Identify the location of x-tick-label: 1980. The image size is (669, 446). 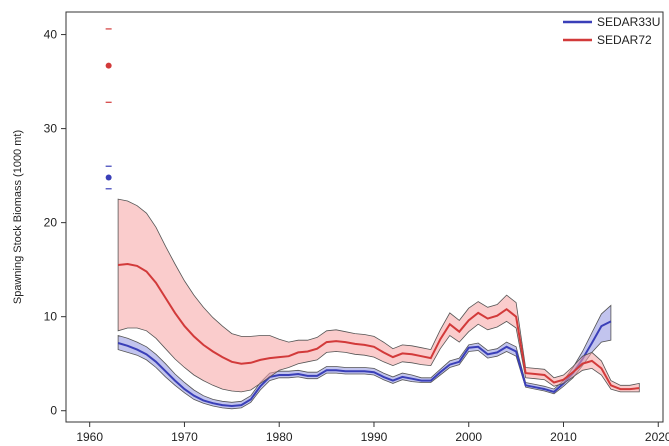
(279, 437).